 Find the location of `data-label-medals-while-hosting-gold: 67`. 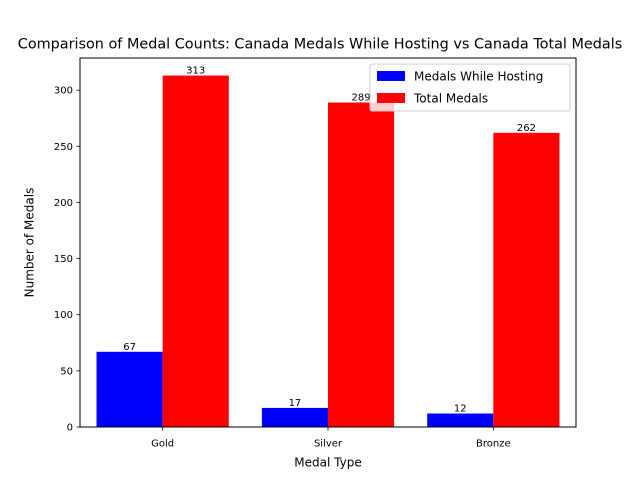

data-label-medals-while-hosting-gold: 67 is located at coordinates (129, 347).